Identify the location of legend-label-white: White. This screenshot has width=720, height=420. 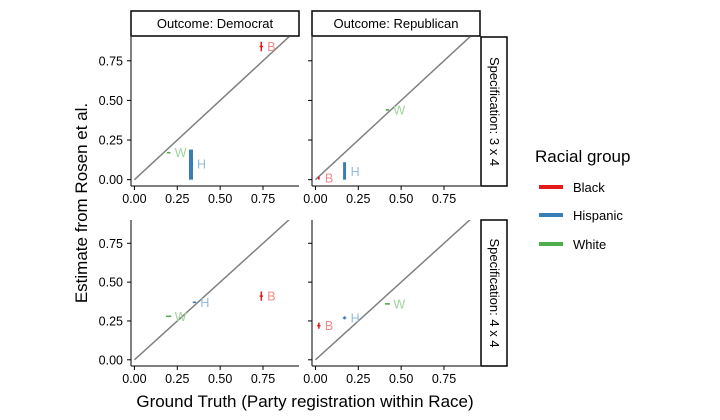
(589, 244).